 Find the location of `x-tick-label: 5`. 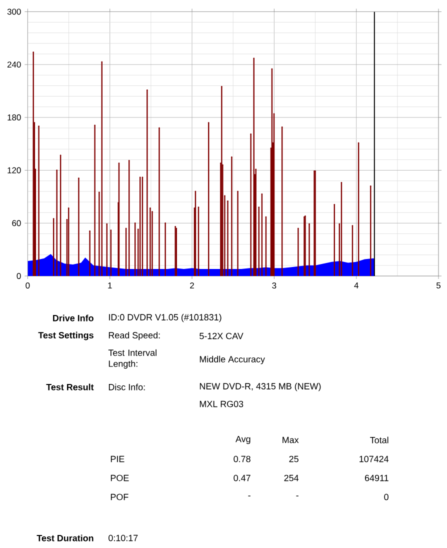

x-tick-label: 5 is located at coordinates (438, 285).